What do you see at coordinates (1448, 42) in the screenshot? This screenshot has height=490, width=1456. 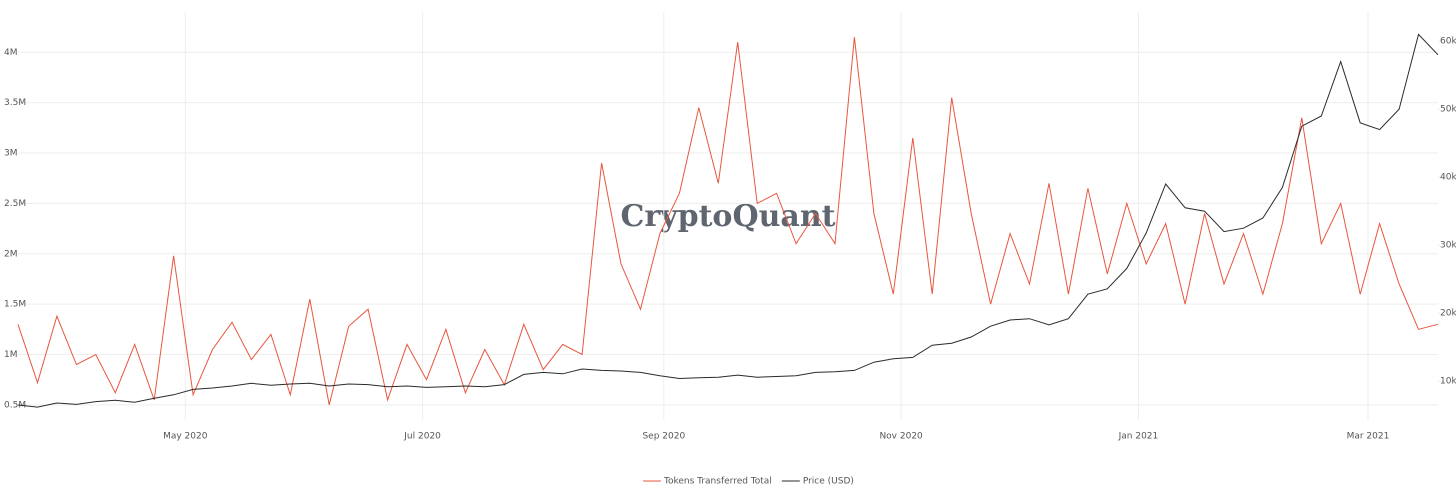 I see `y2-tick-label: 60k` at bounding box center [1448, 42].